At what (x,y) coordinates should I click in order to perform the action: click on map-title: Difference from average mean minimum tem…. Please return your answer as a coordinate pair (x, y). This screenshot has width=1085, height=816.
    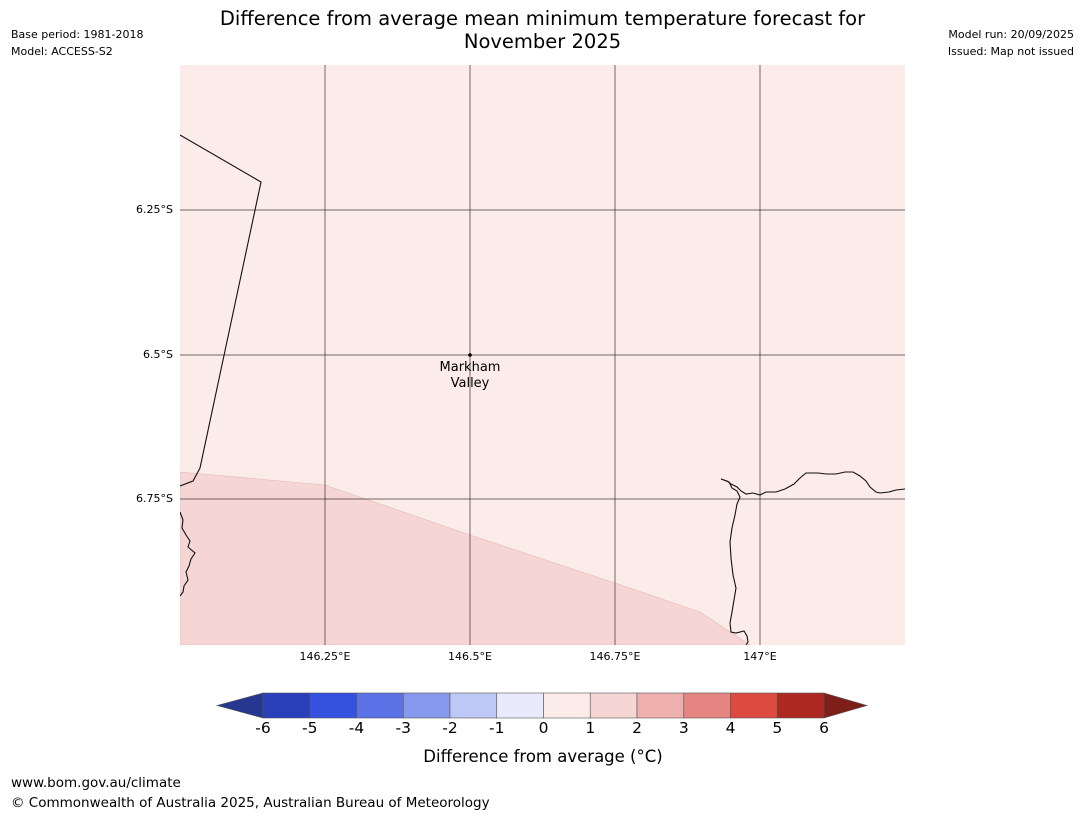
    Looking at the image, I should click on (542, 30).